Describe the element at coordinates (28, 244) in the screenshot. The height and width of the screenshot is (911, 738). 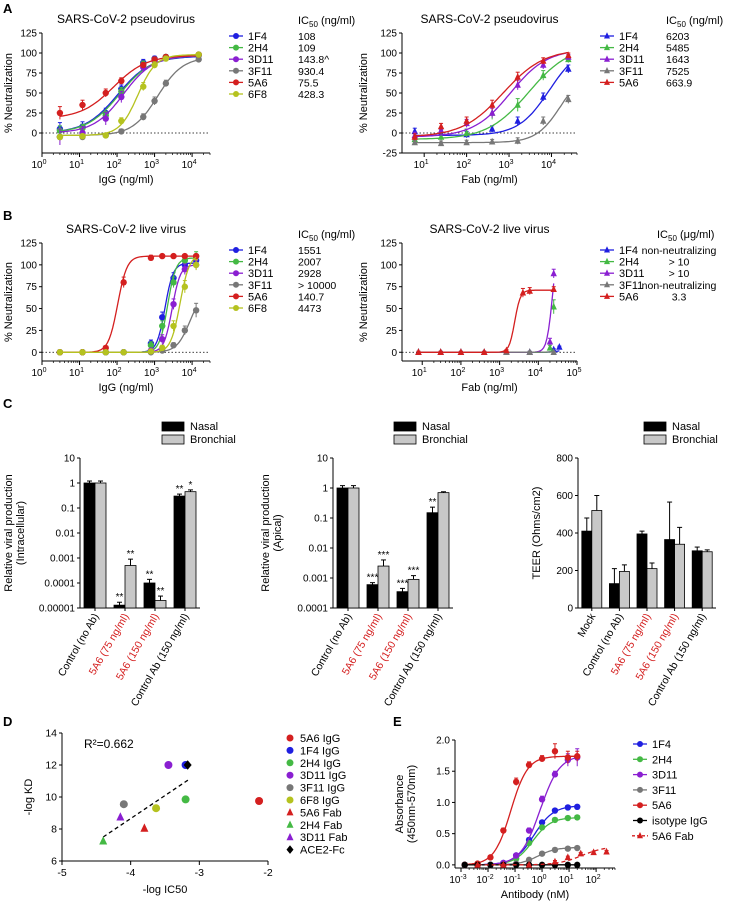
I see `y-tick-label: 125` at that location.